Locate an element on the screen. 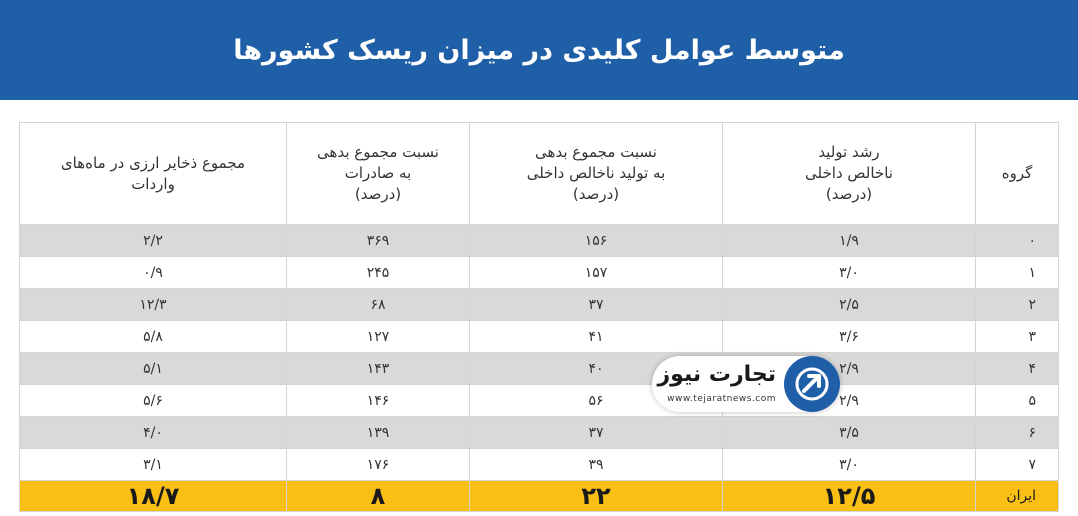 The image size is (1078, 516). table-cell: ۲/۵ is located at coordinates (849, 304).